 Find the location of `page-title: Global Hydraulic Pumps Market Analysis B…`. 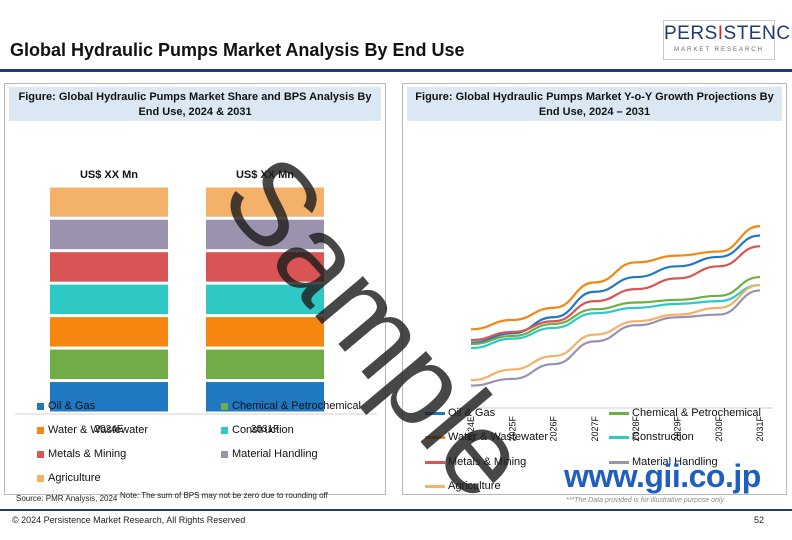

page-title: Global Hydraulic Pumps Market Analysis B… is located at coordinates (237, 50).